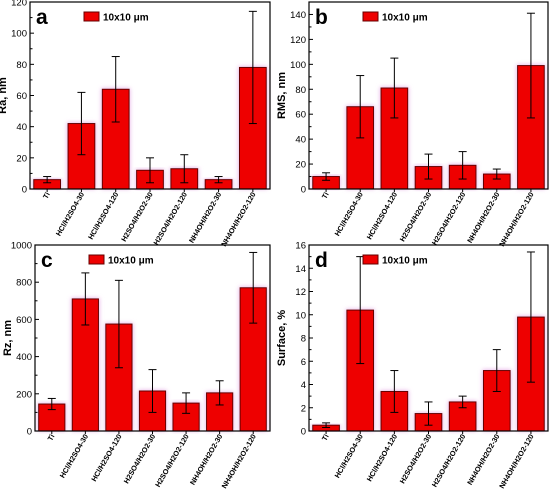  What do you see at coordinates (300, 269) in the screenshot?
I see `y-tick-label-7: 14` at bounding box center [300, 269].